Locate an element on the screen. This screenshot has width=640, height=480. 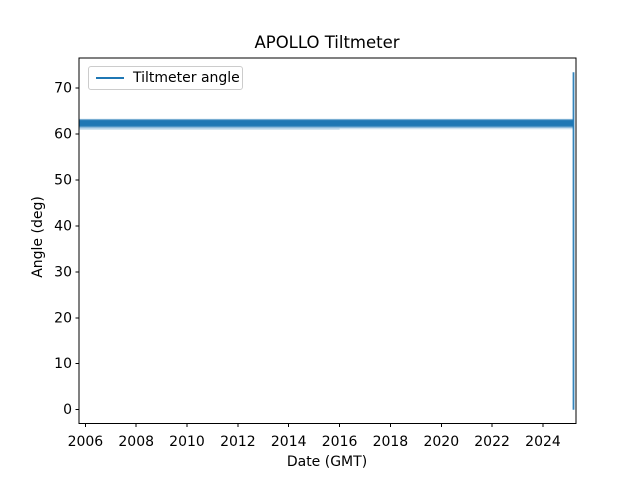
x-tick-label: 2006 is located at coordinates (86, 442).